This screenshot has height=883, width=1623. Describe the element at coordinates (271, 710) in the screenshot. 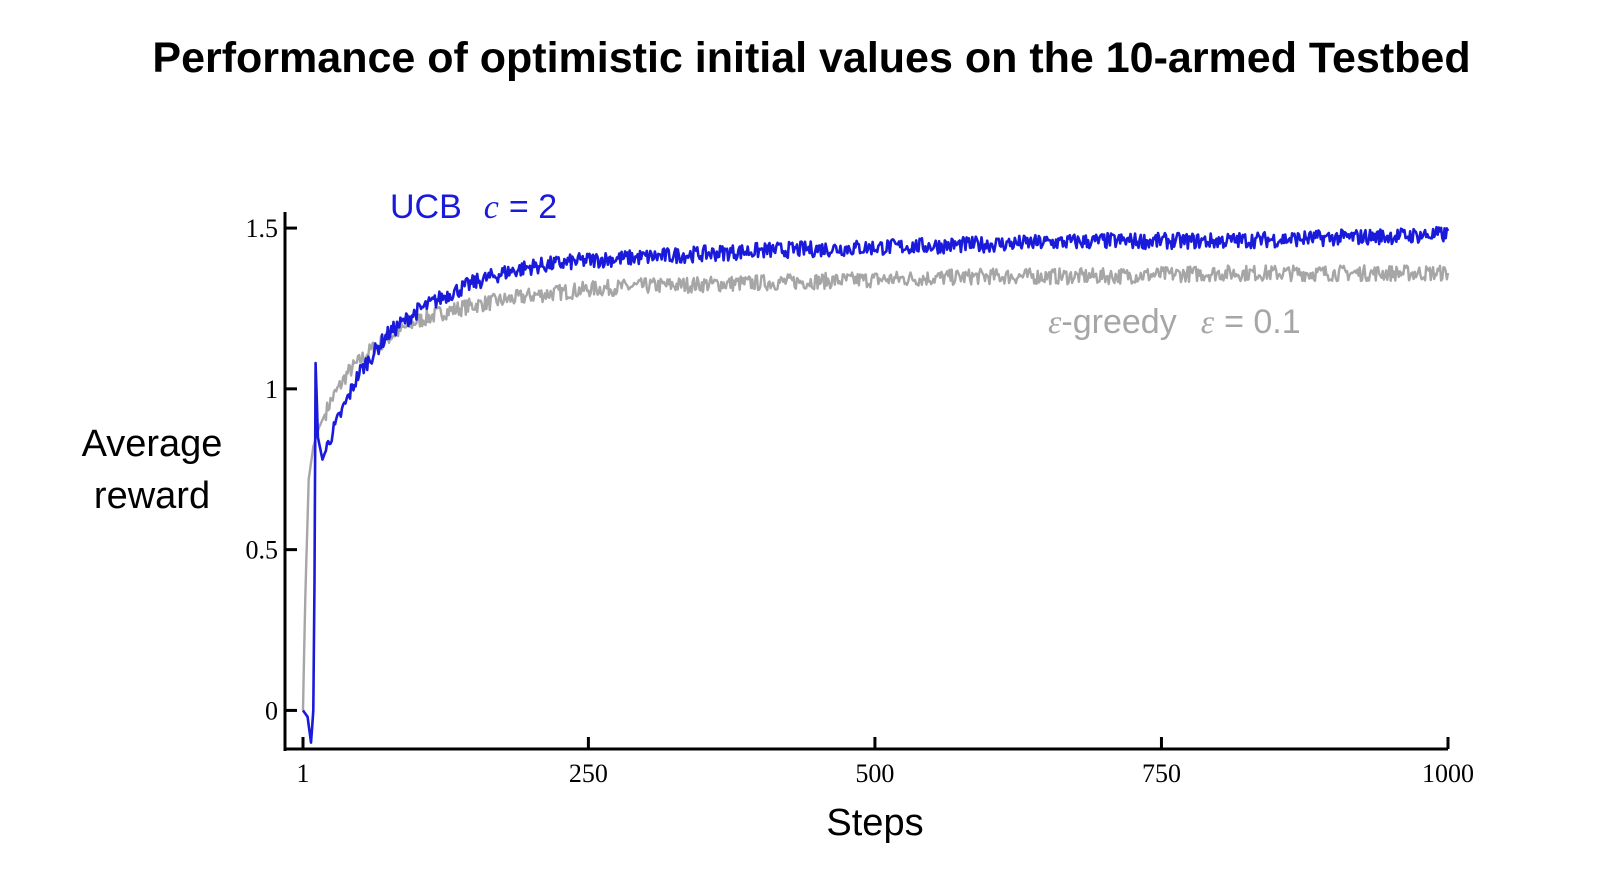

I see `y-tick-label: 0` at that location.